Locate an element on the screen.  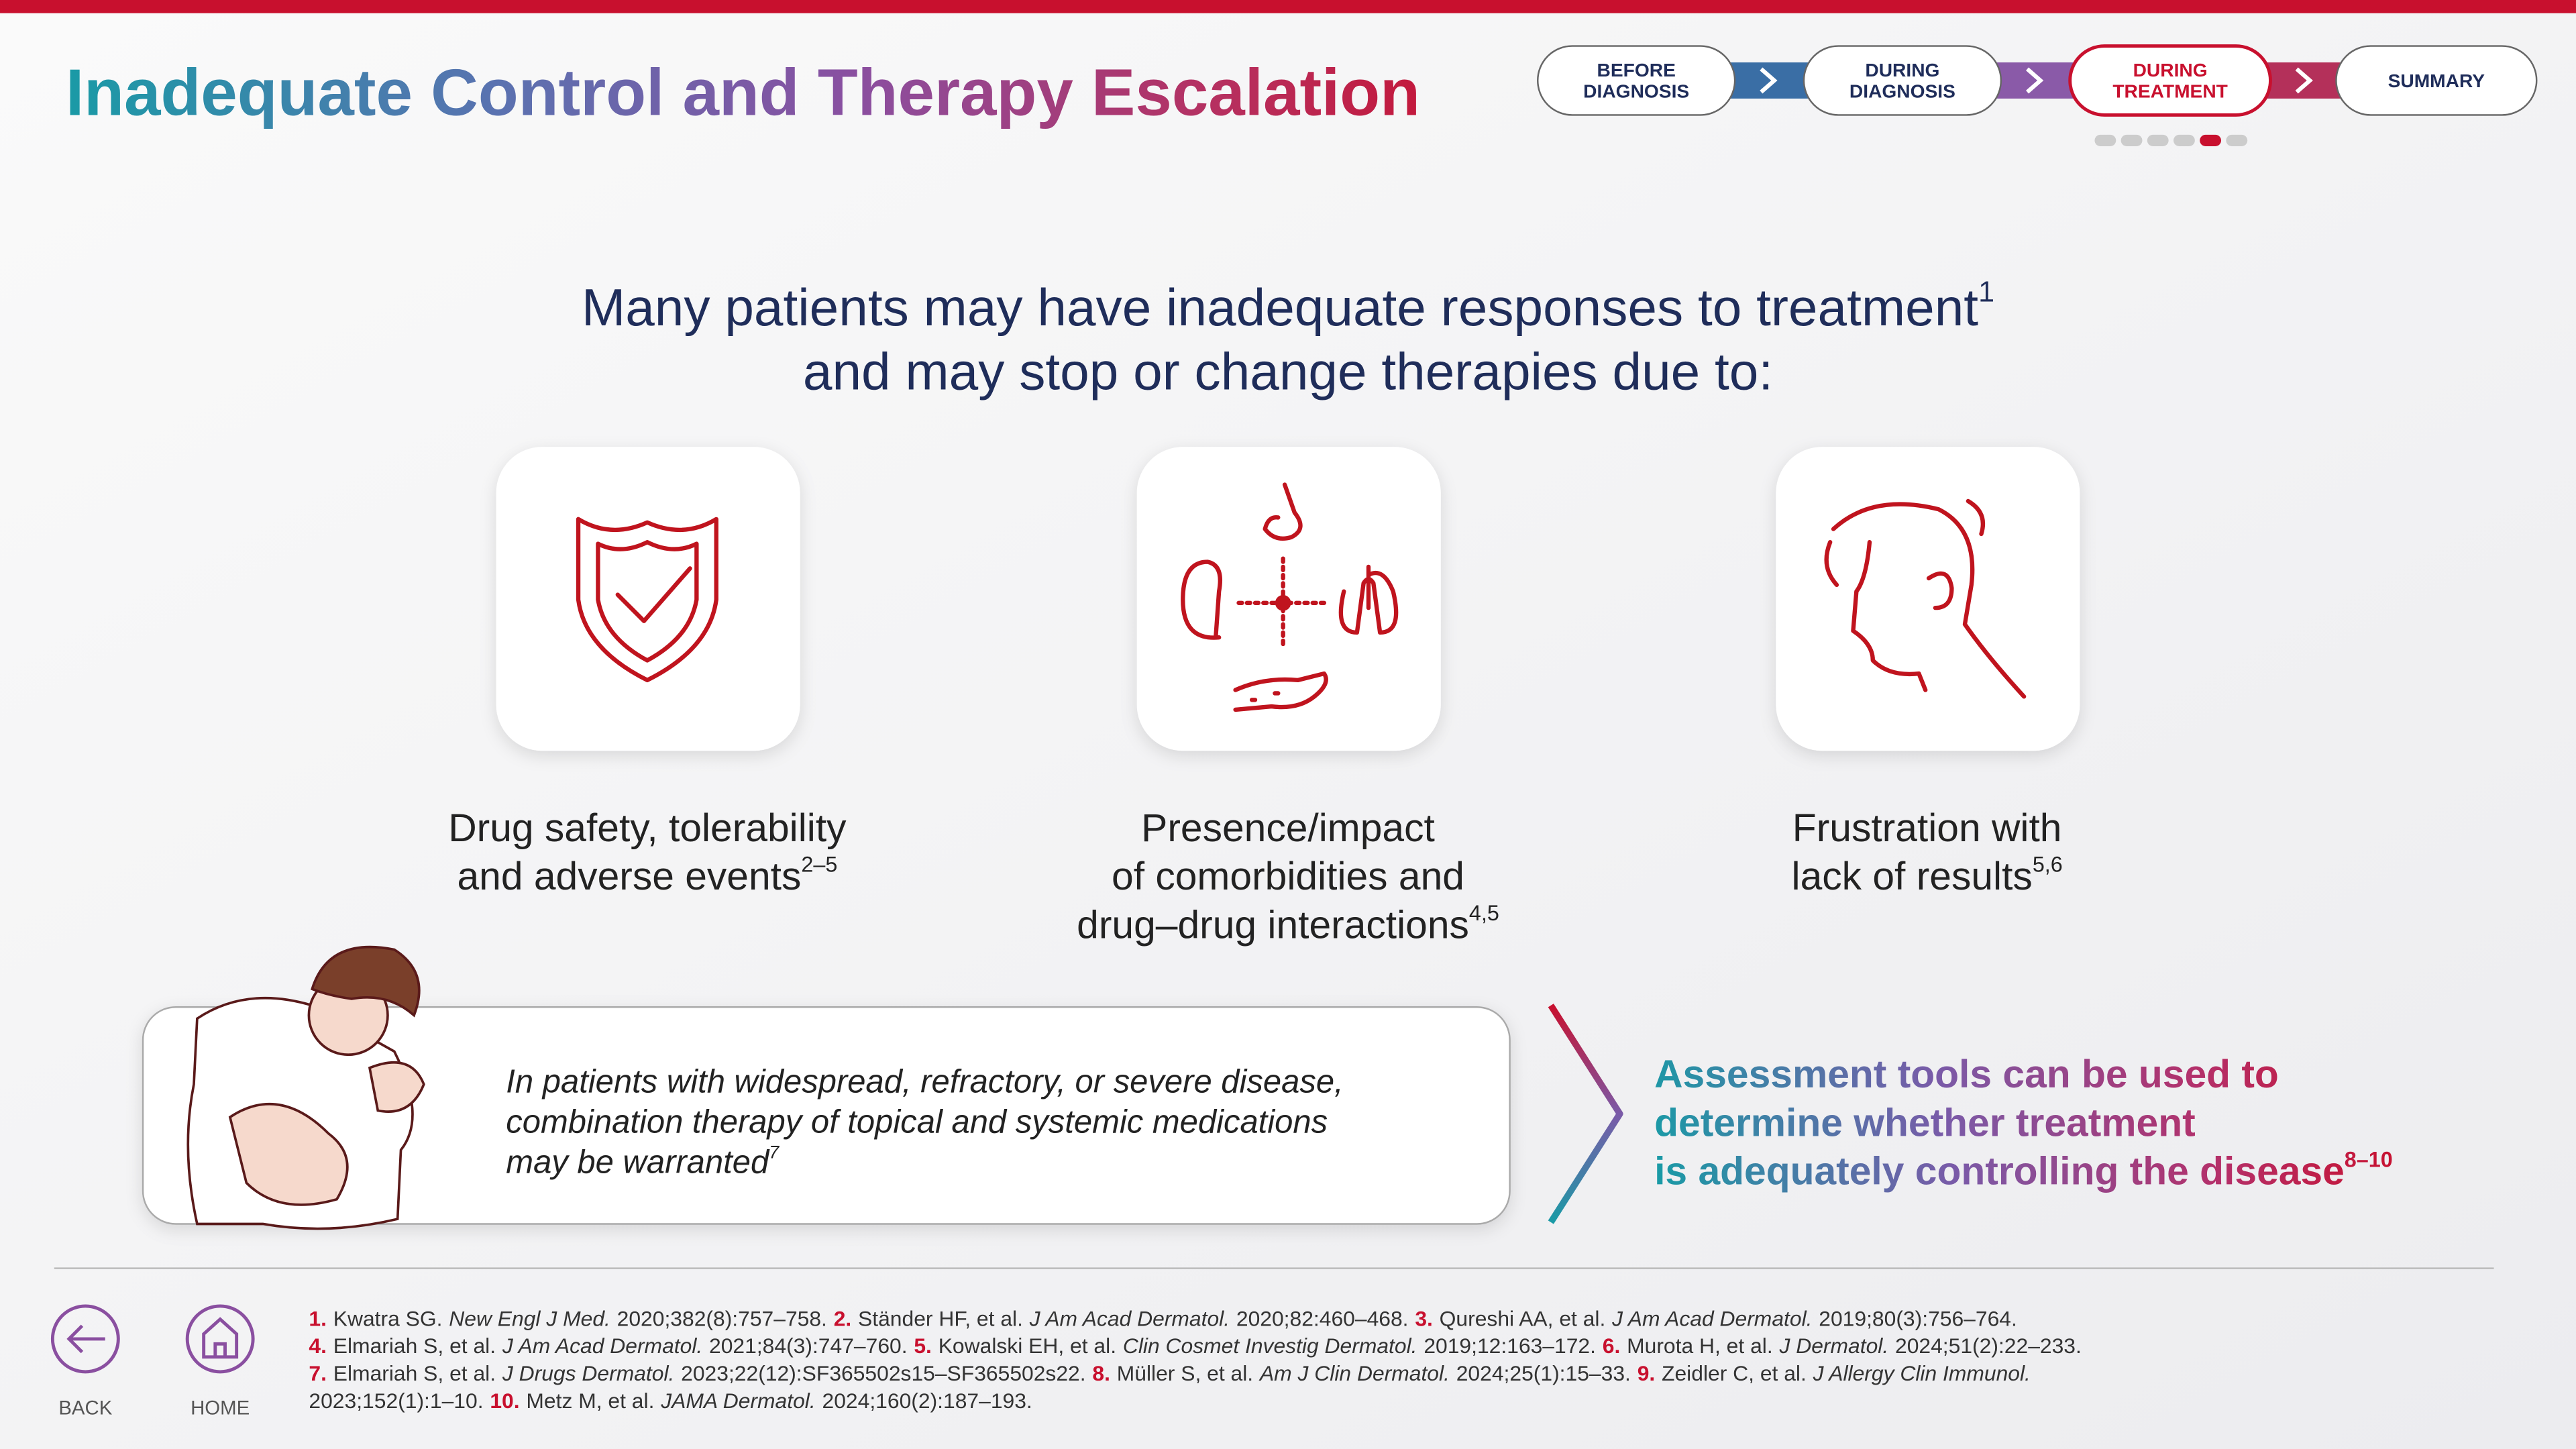
reason-label: and adverse events2–5 is located at coordinates (647, 875).